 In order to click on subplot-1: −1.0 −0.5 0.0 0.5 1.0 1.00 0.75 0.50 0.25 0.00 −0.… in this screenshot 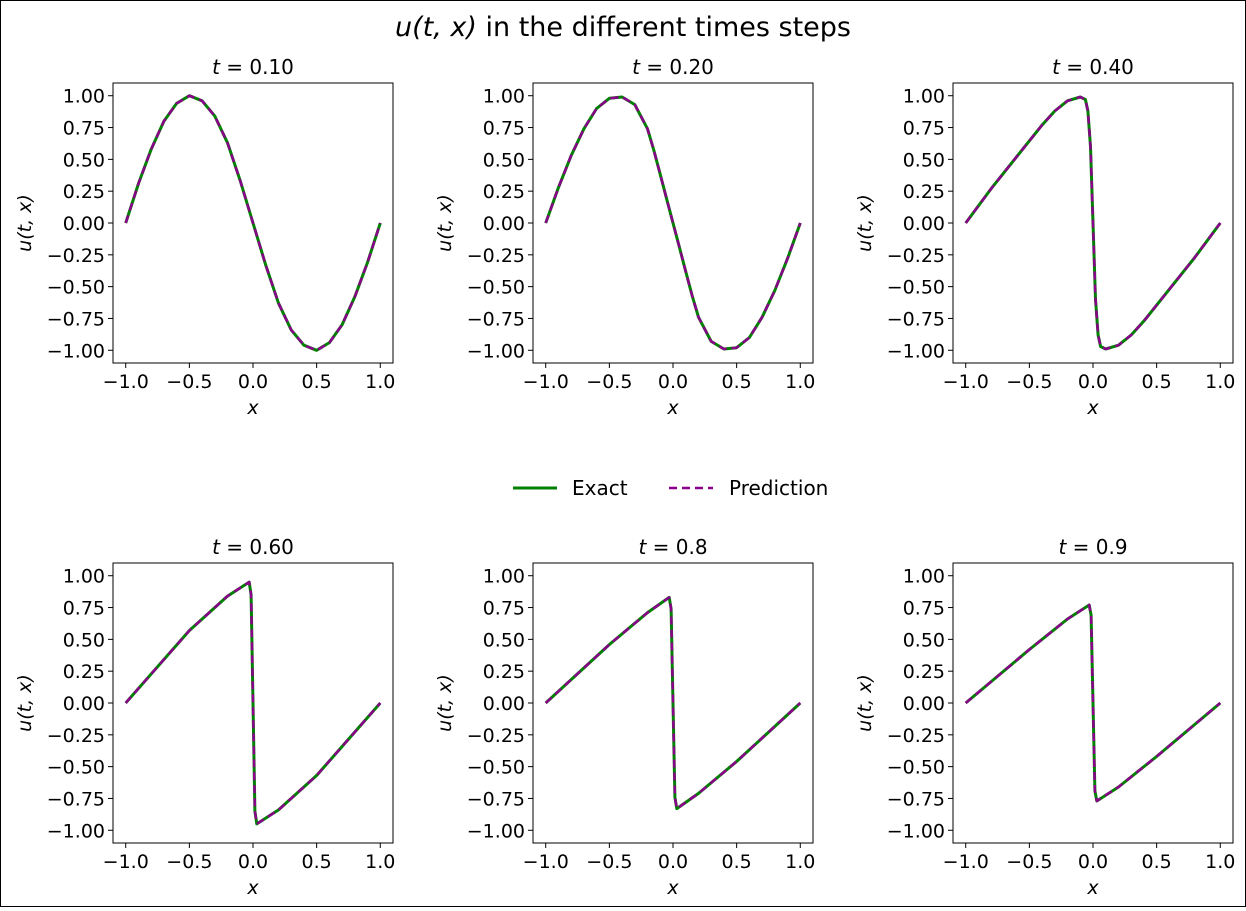, I will do `click(204, 237)`.